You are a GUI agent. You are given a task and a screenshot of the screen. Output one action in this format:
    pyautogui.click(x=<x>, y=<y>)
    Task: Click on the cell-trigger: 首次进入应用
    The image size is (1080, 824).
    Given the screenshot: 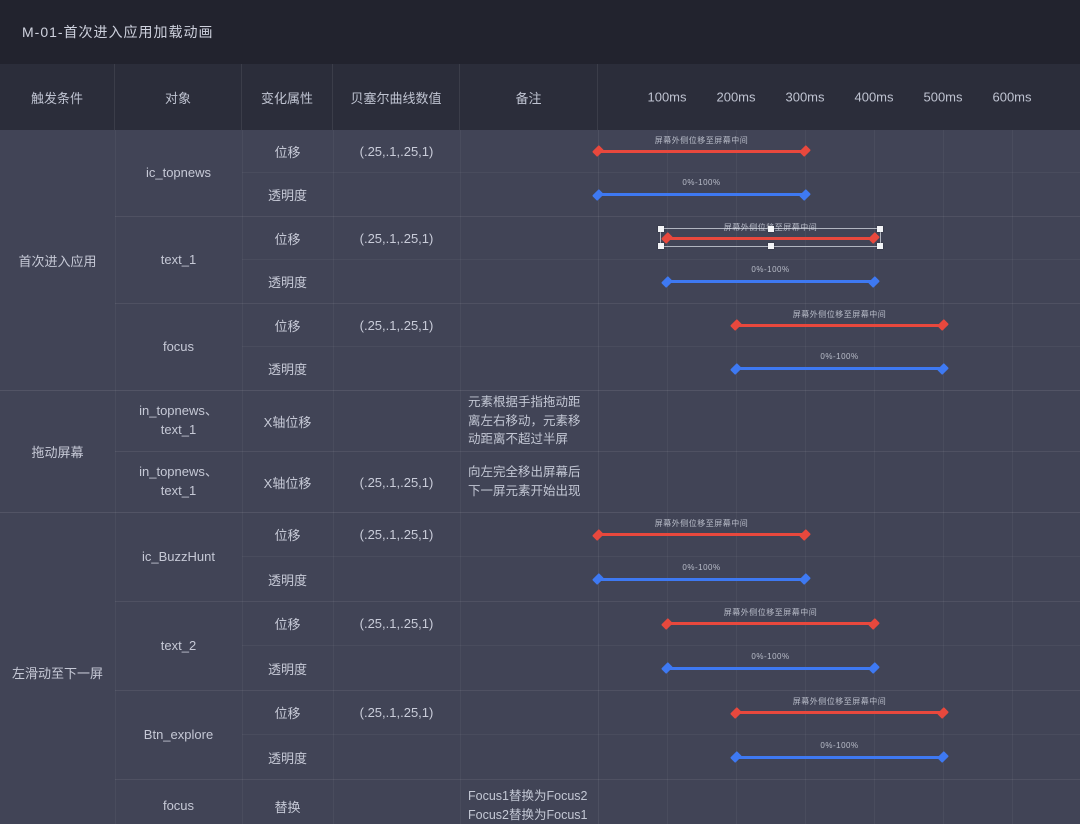 What is the action you would take?
    pyautogui.click(x=57, y=261)
    